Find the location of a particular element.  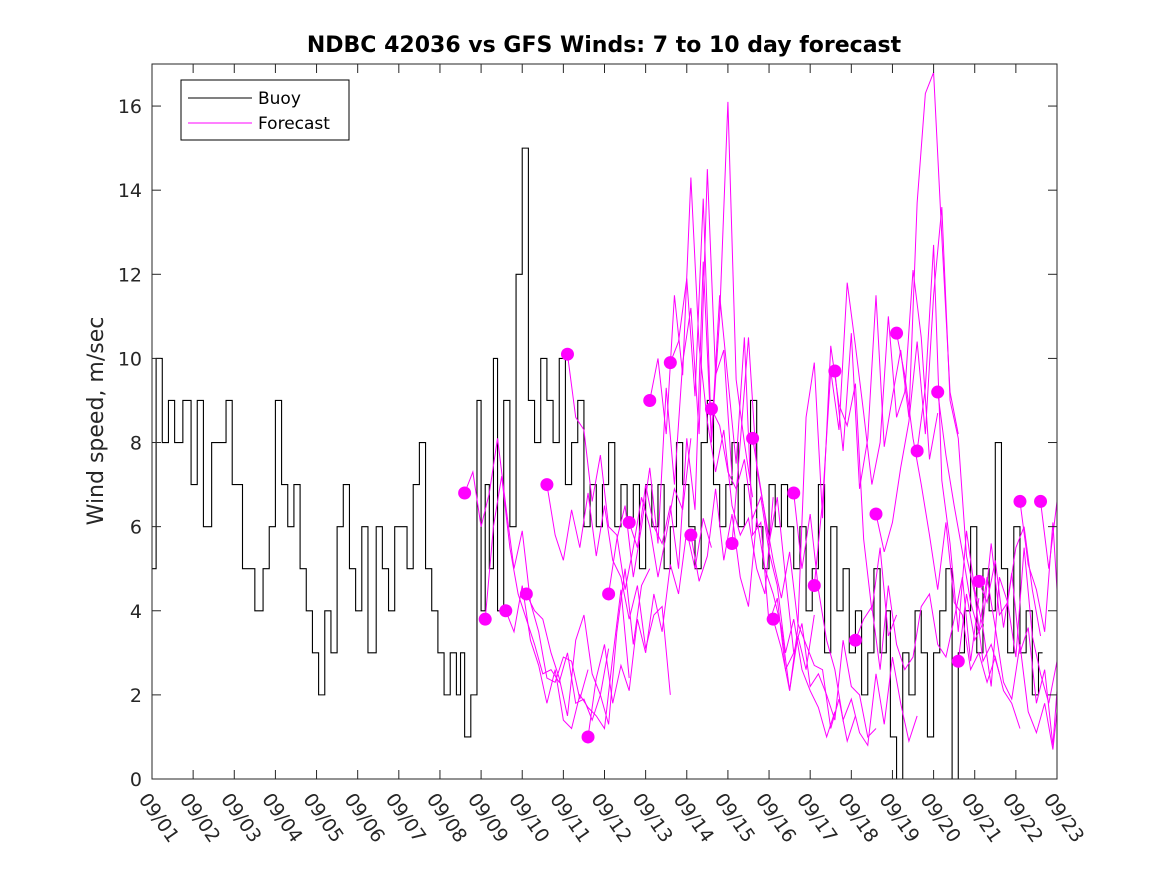

y-tick-label: 14 is located at coordinates (130, 191).